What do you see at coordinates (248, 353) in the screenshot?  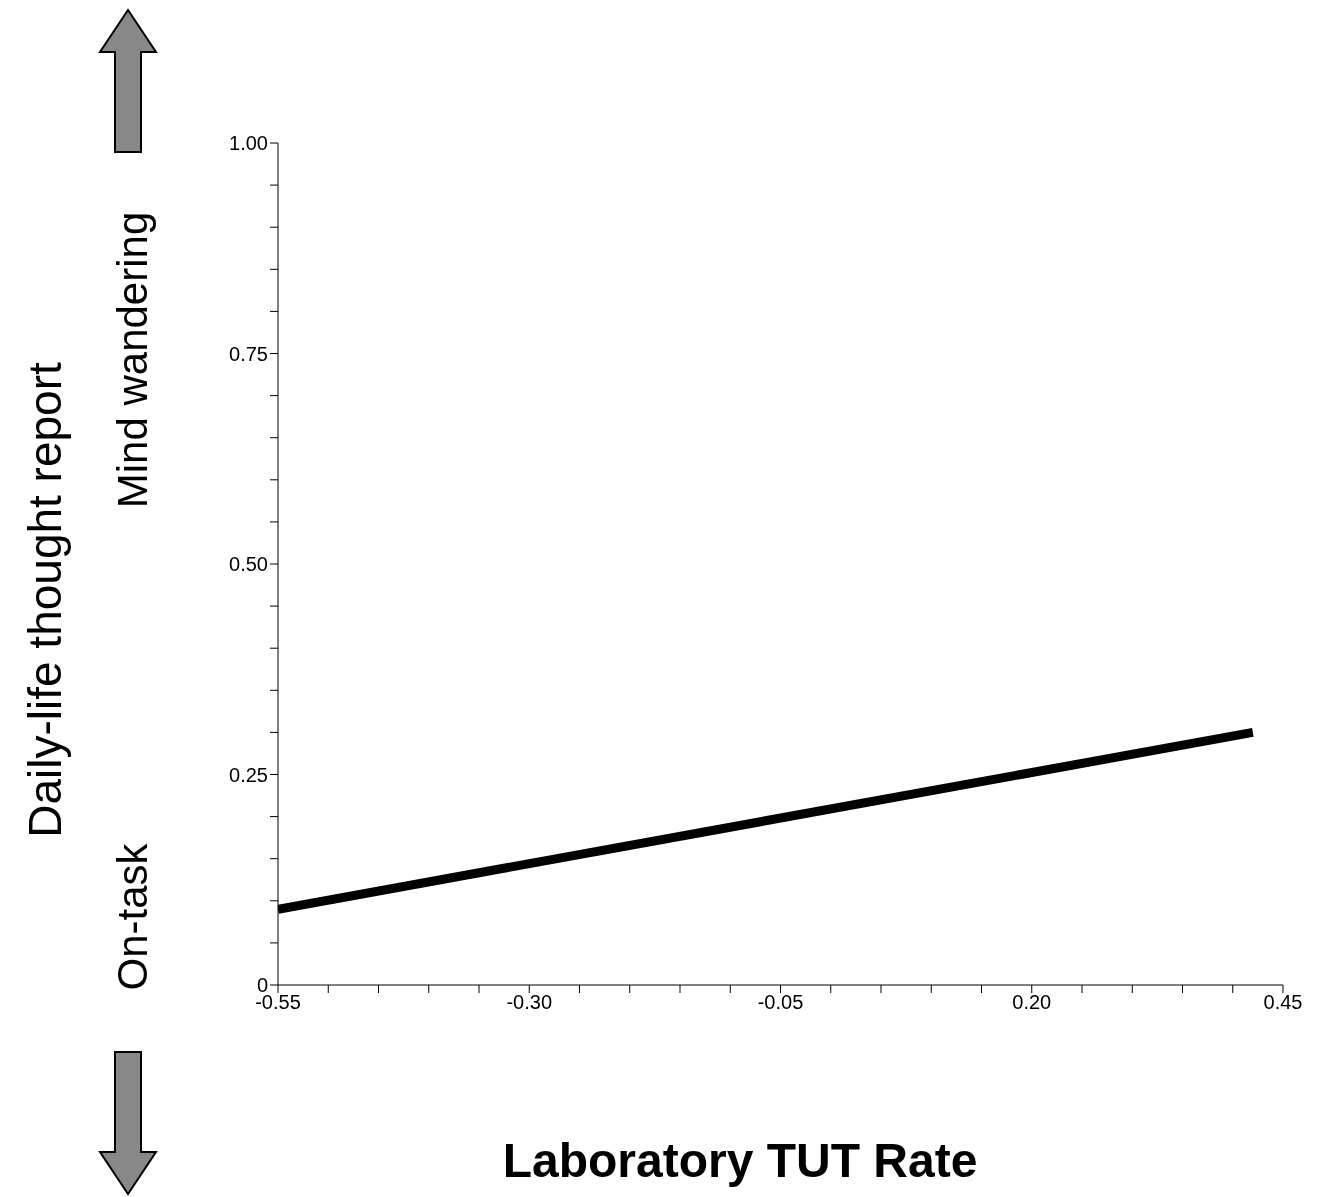 I see `y-tick-label: 0.75` at bounding box center [248, 353].